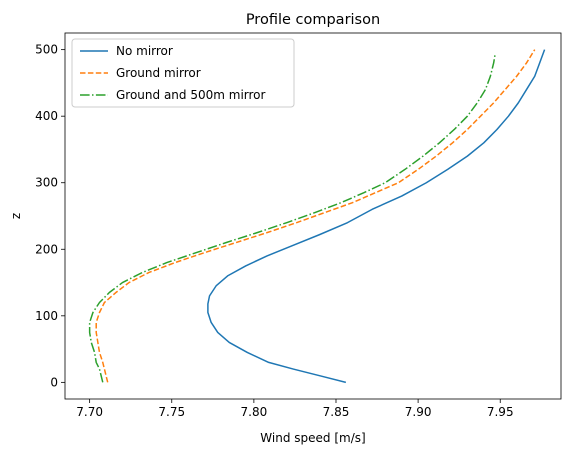 Image resolution: width=571 pixels, height=455 pixels. Describe the element at coordinates (54, 382) in the screenshot. I see `y-tick-label: 0` at that location.